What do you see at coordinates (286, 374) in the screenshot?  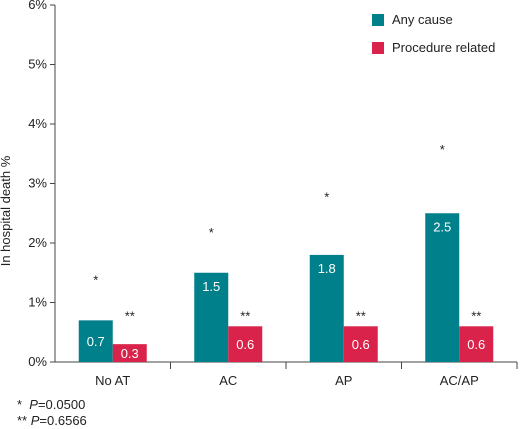 I see `x-axis: No AT AC AP AC/AP` at bounding box center [286, 374].